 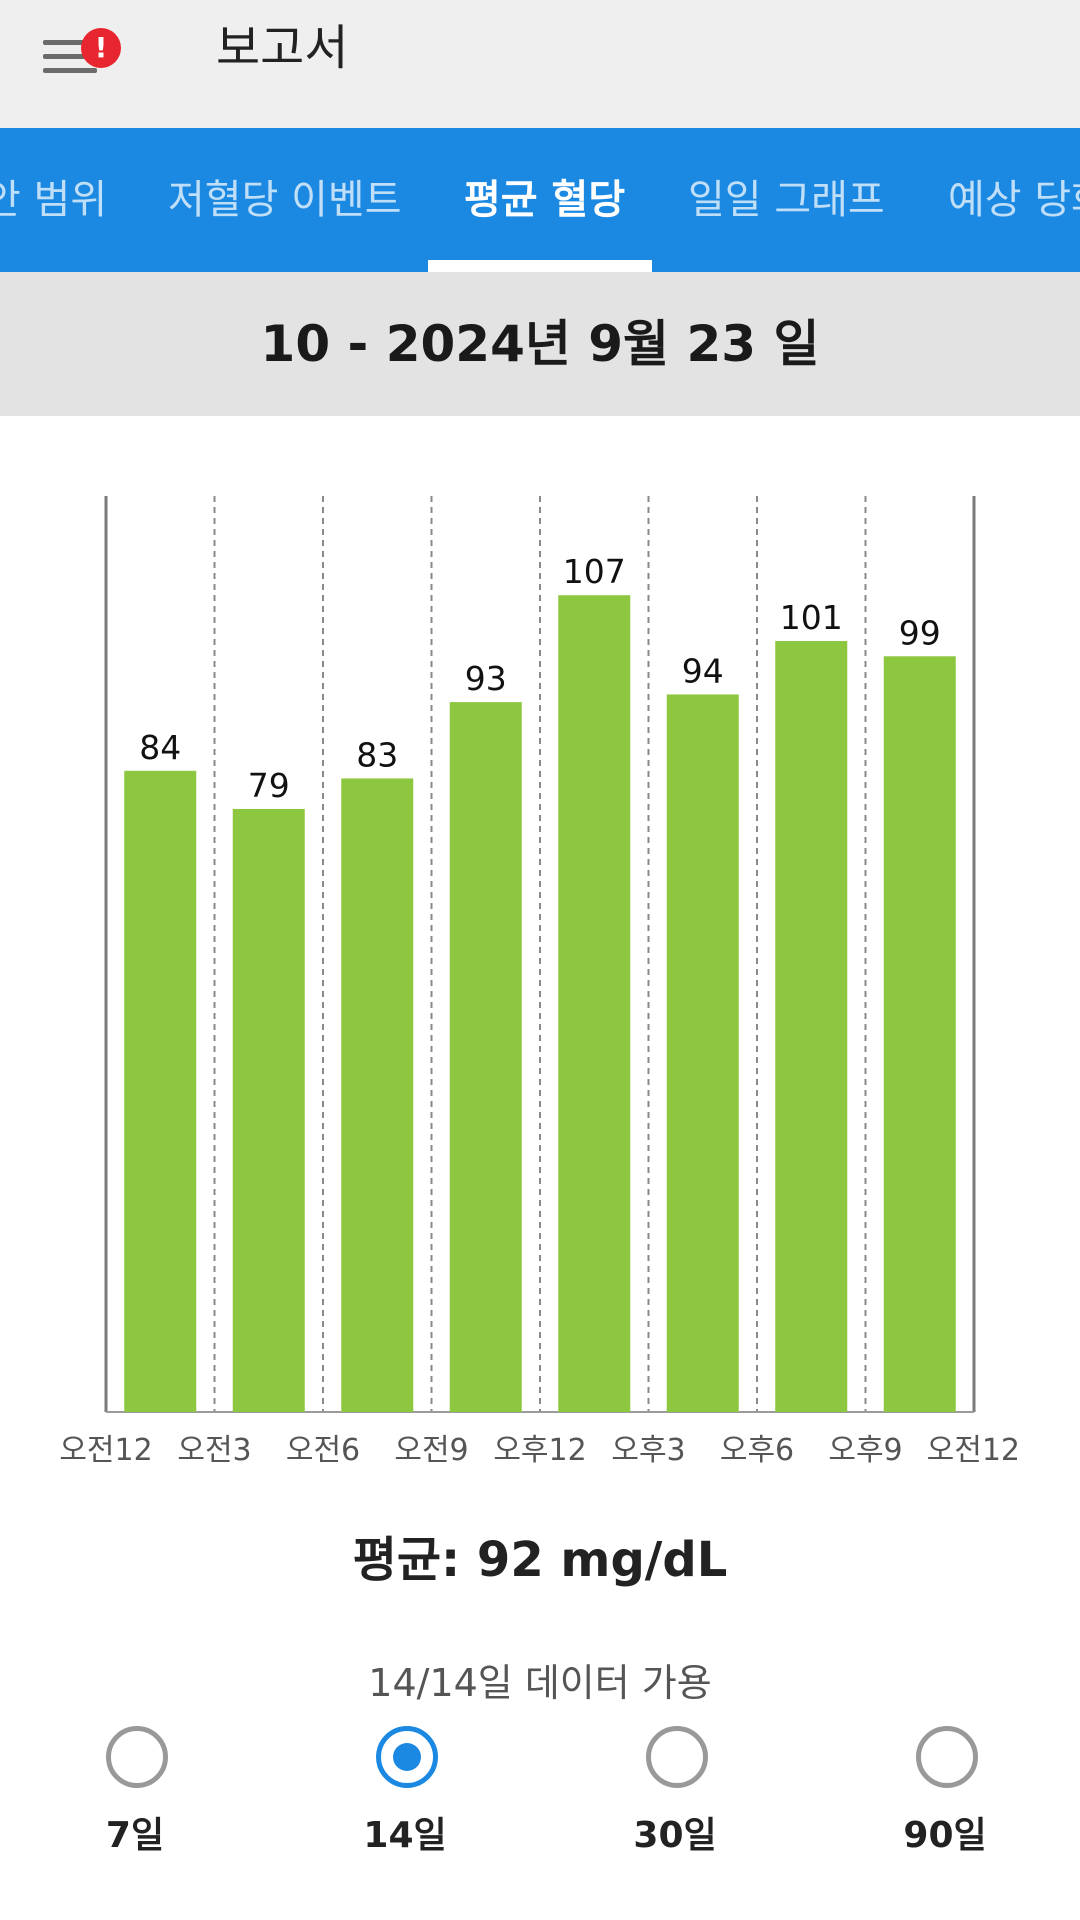 What do you see at coordinates (786, 200) in the screenshot?
I see `tab-daily-graph: 일일 그래프` at bounding box center [786, 200].